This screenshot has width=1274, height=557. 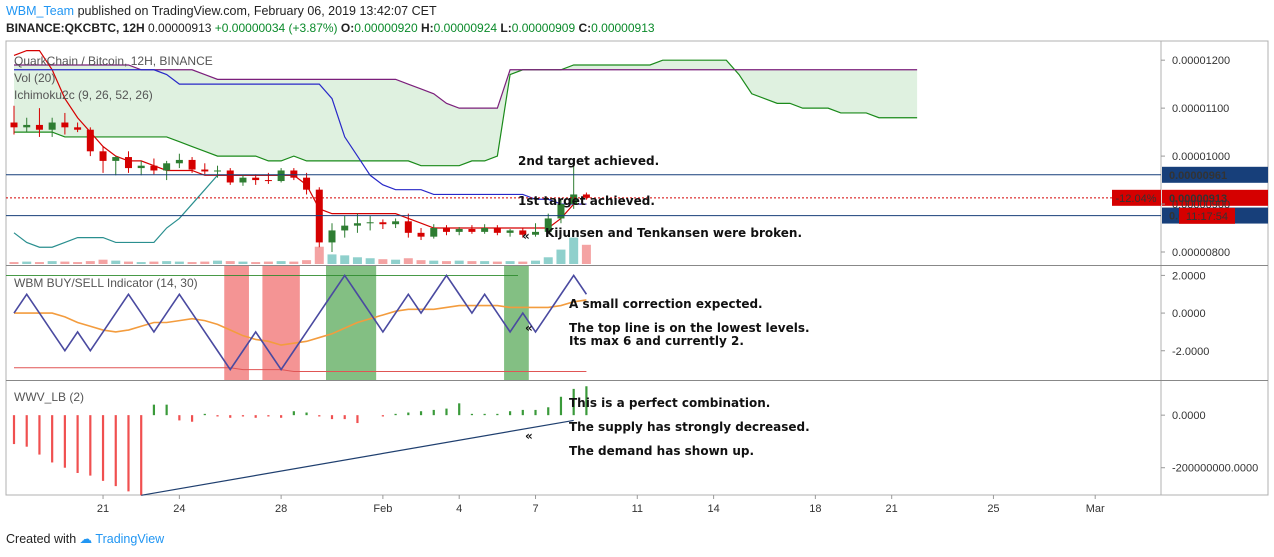 I want to click on y-tick-label: -200000000.0000, so click(x=1215, y=469).